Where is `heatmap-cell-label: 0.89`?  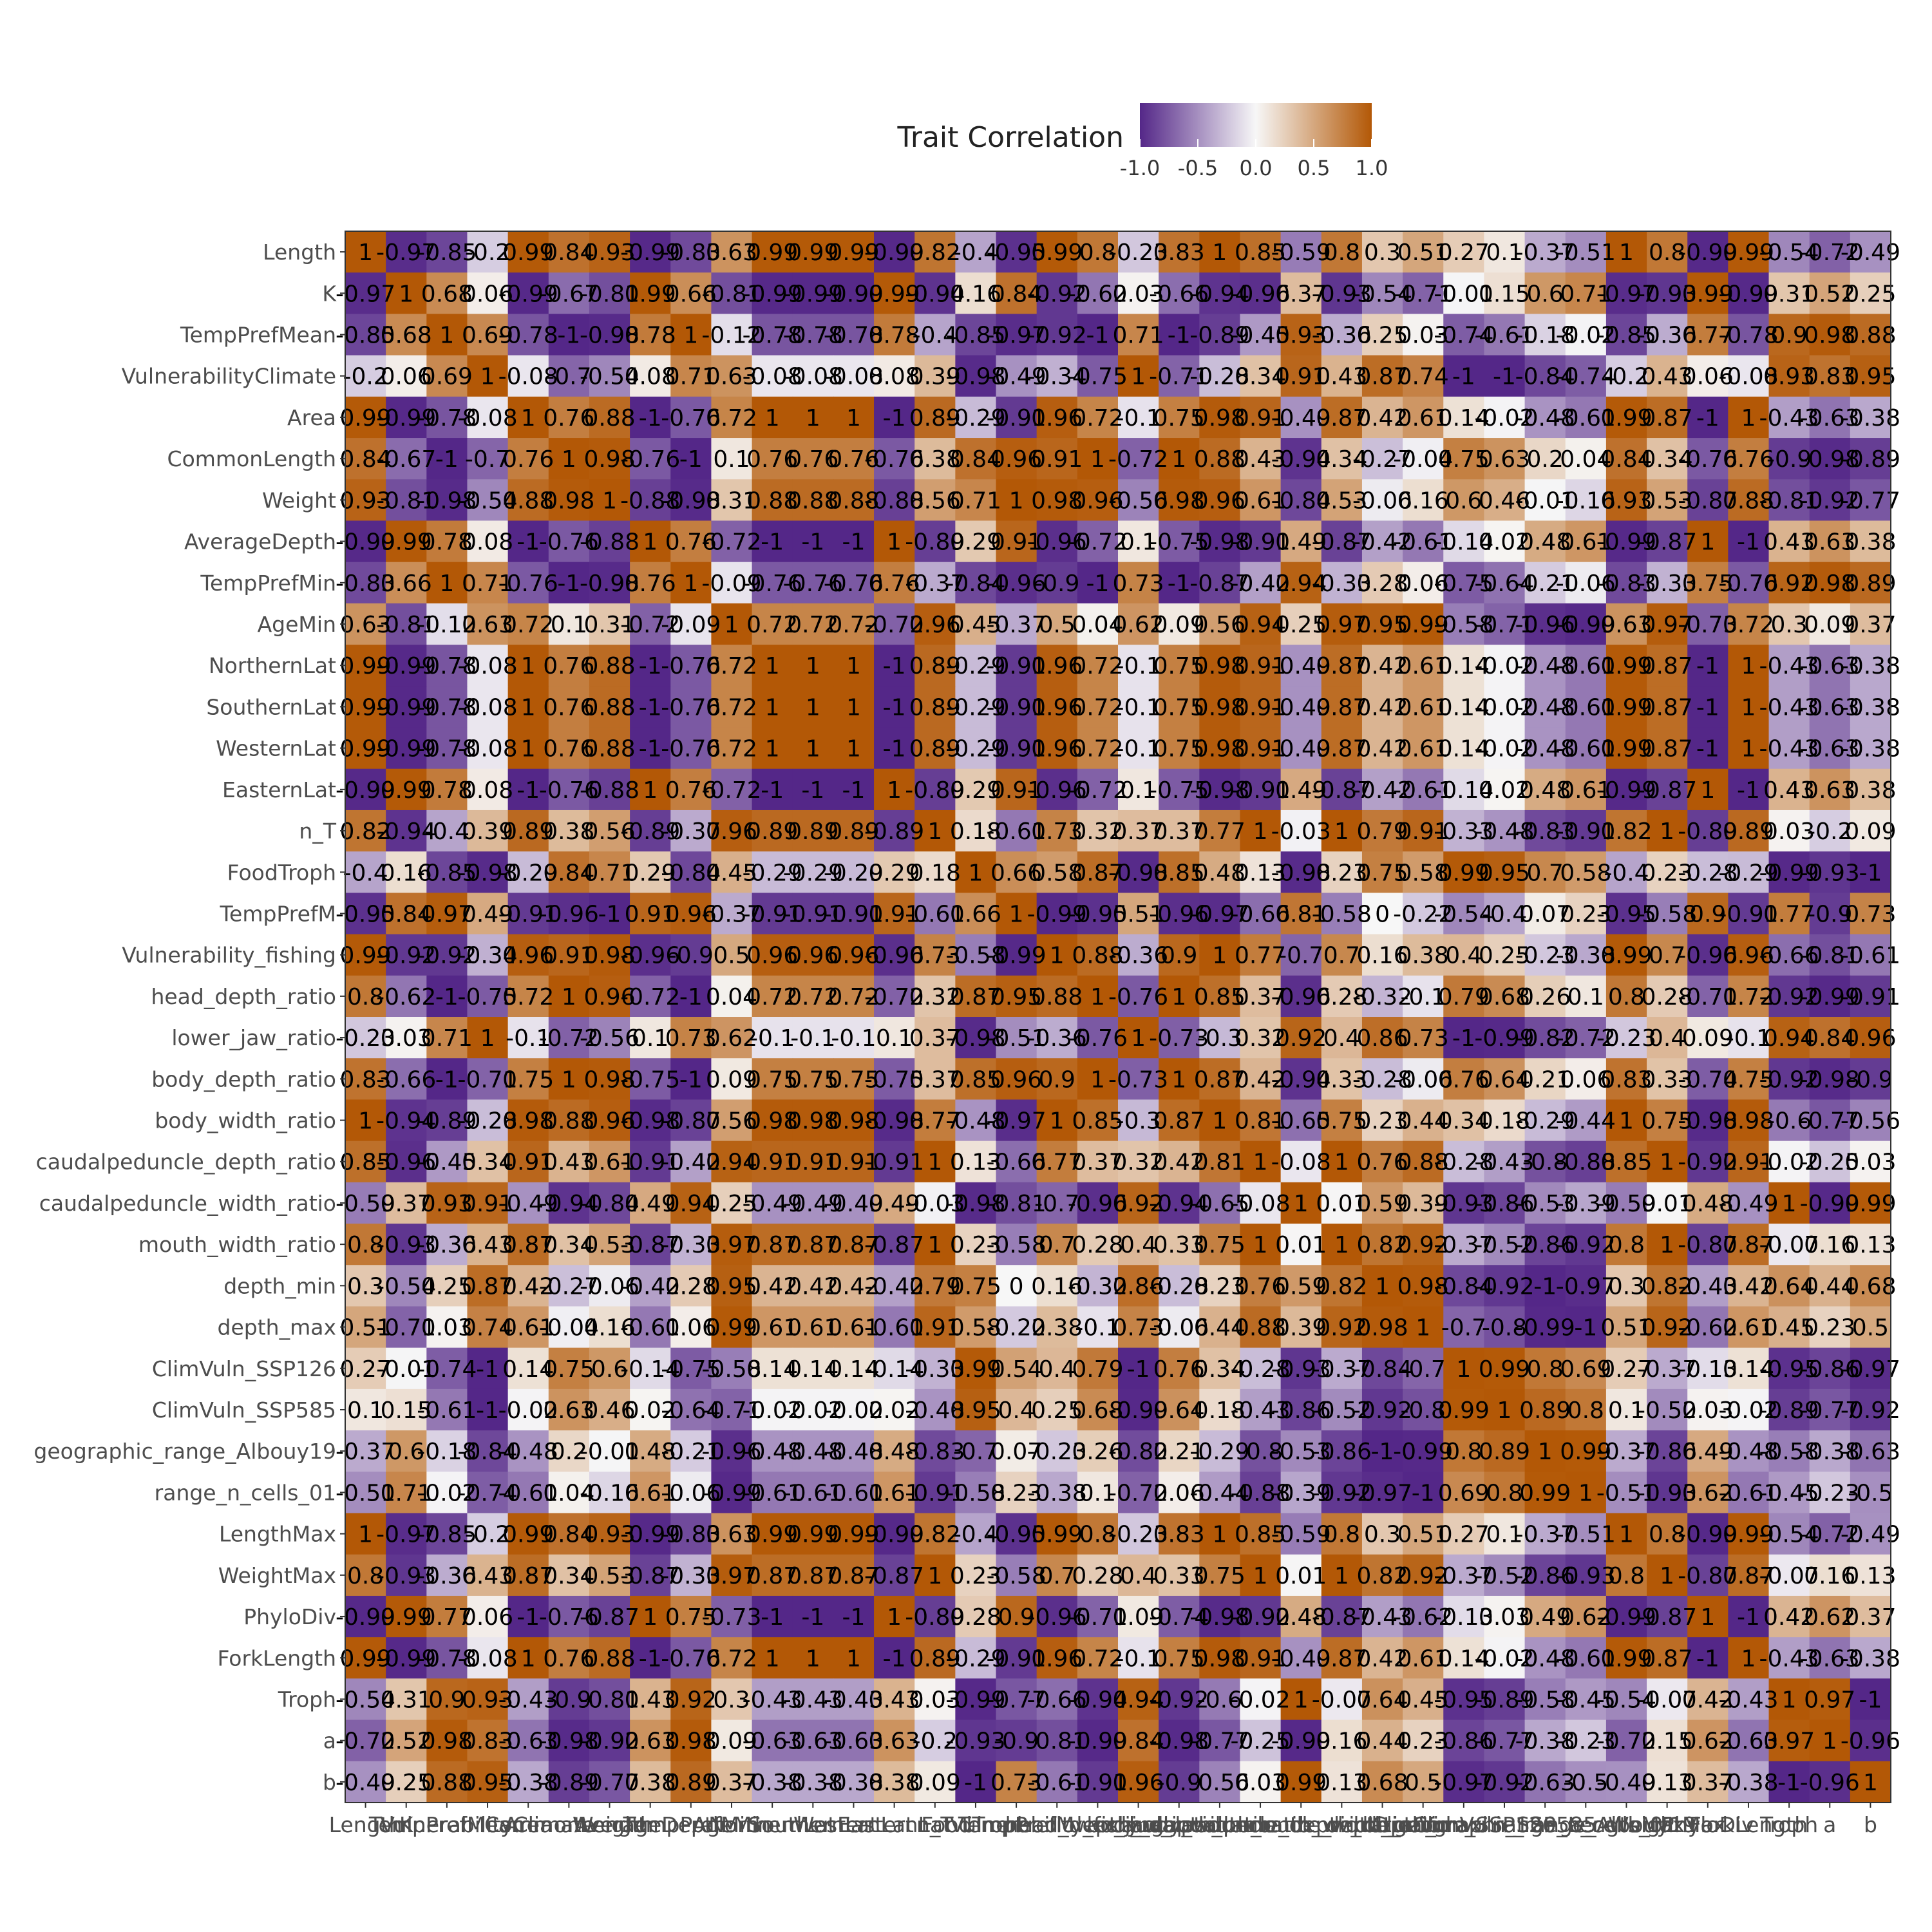 heatmap-cell-label: 0.89 is located at coordinates (1545, 1411).